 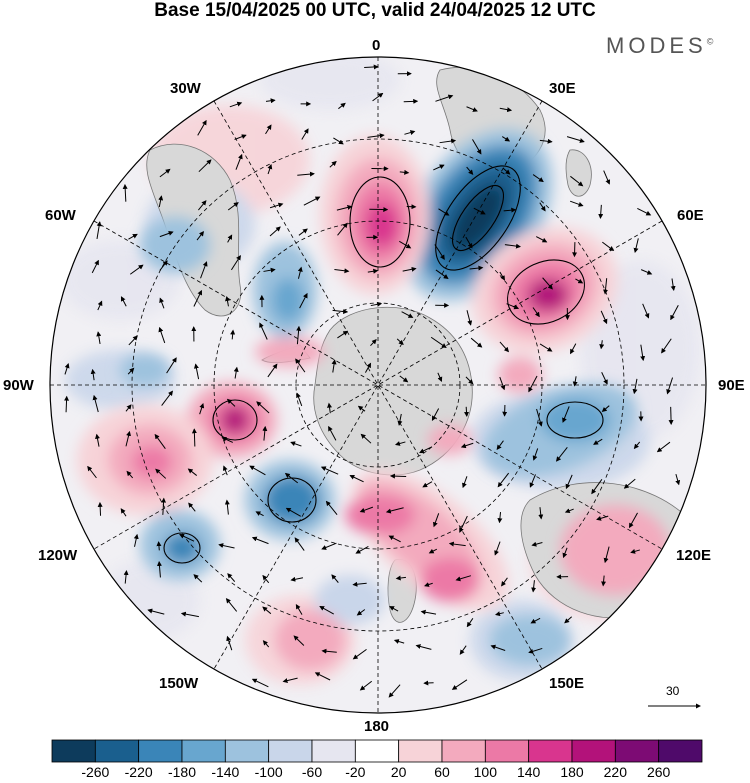 I want to click on colorbar-tick-label: -220, so click(x=138, y=772).